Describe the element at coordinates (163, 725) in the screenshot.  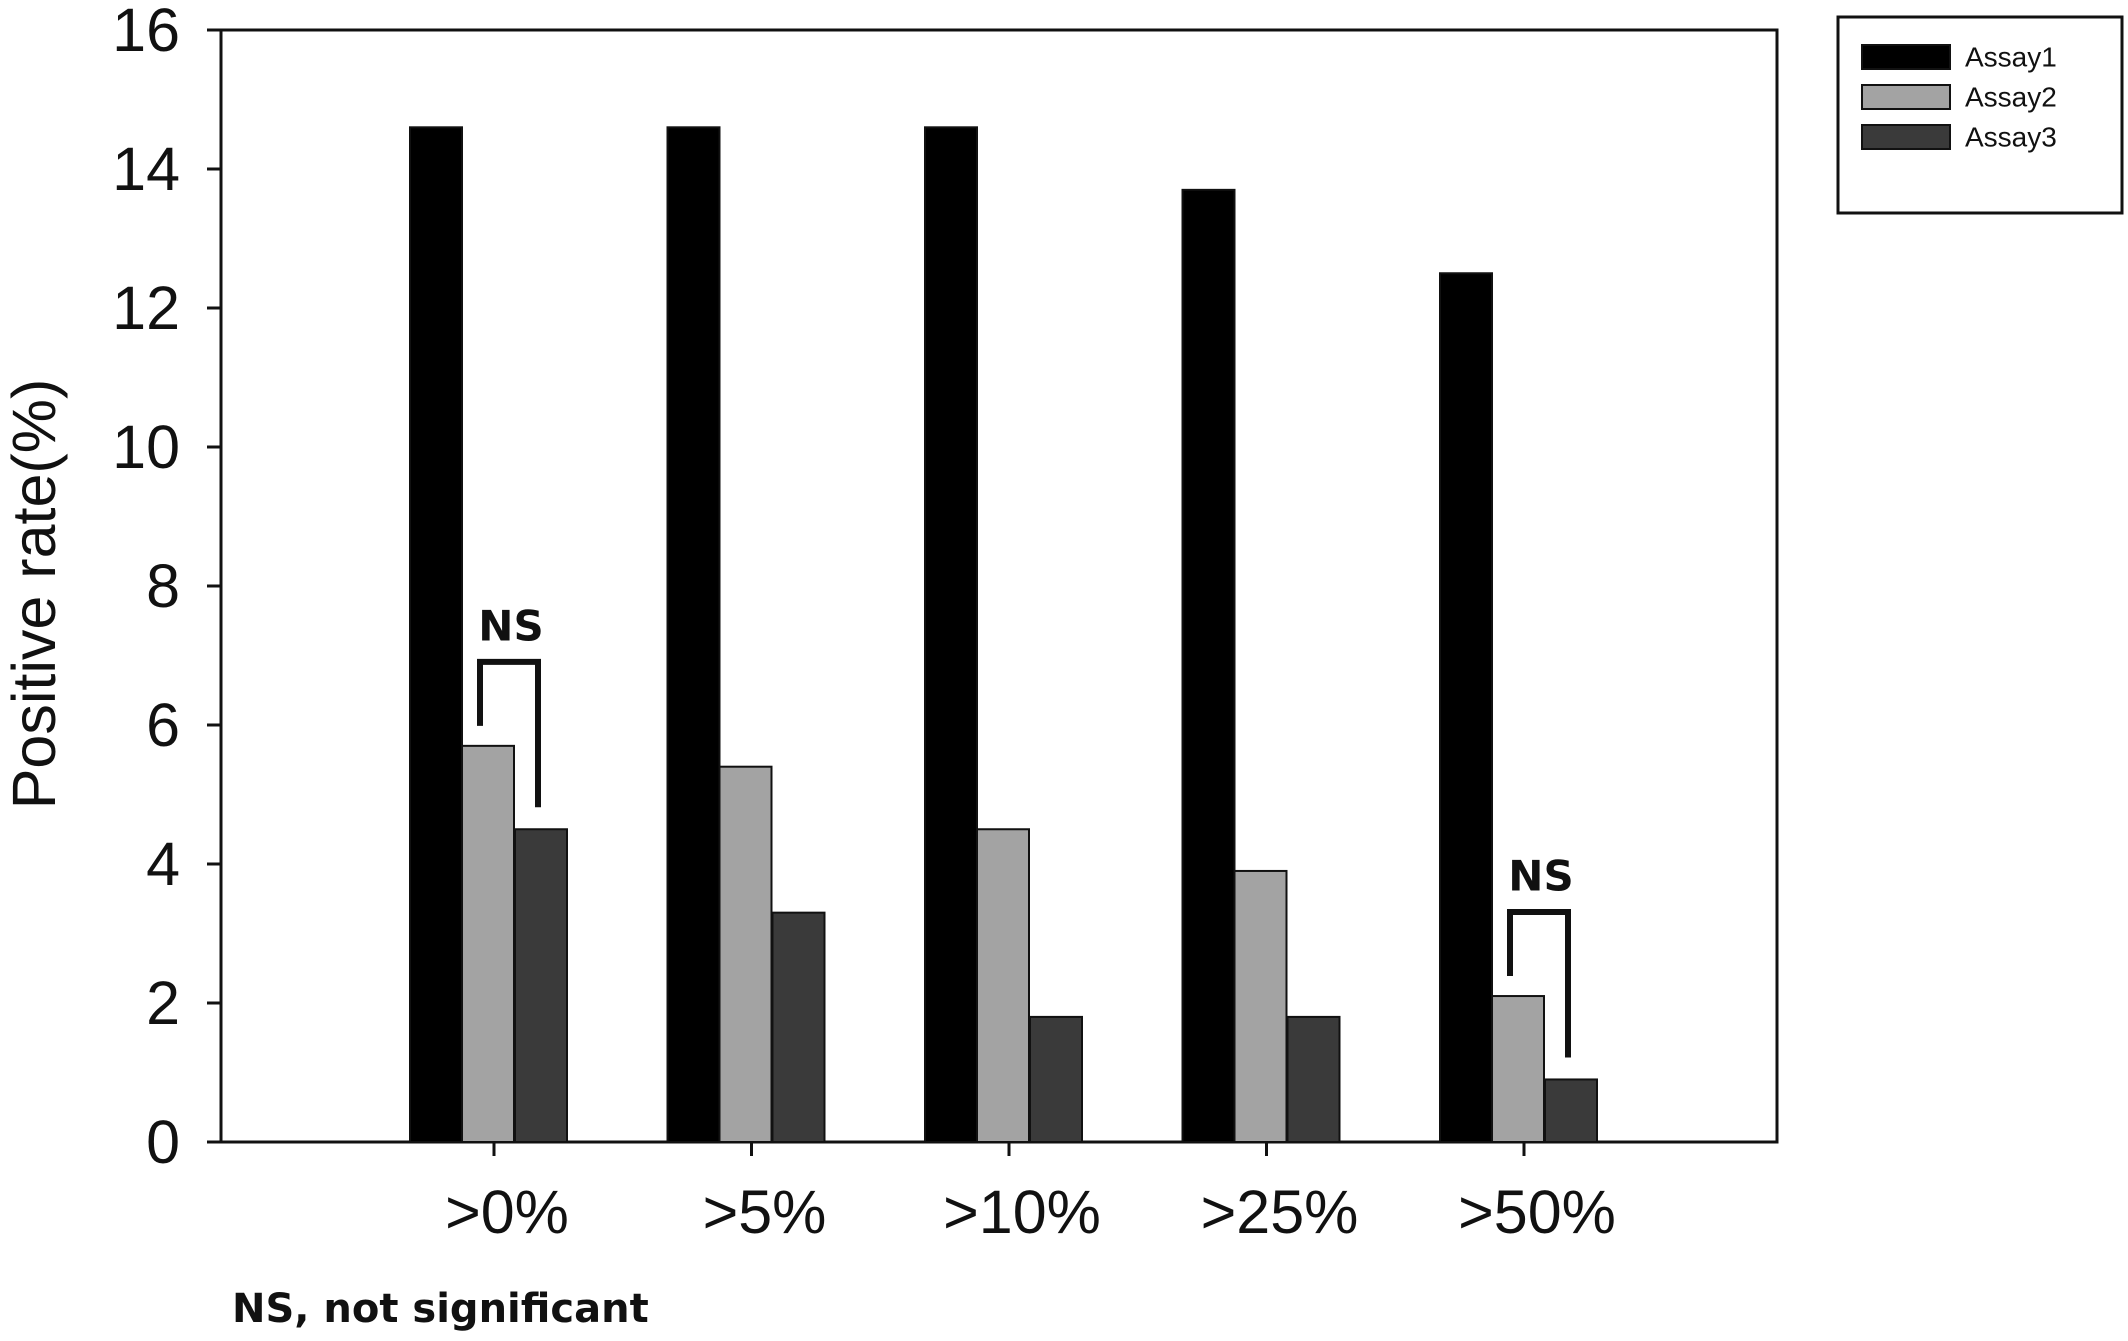
I see `y-tick-label: 6` at that location.